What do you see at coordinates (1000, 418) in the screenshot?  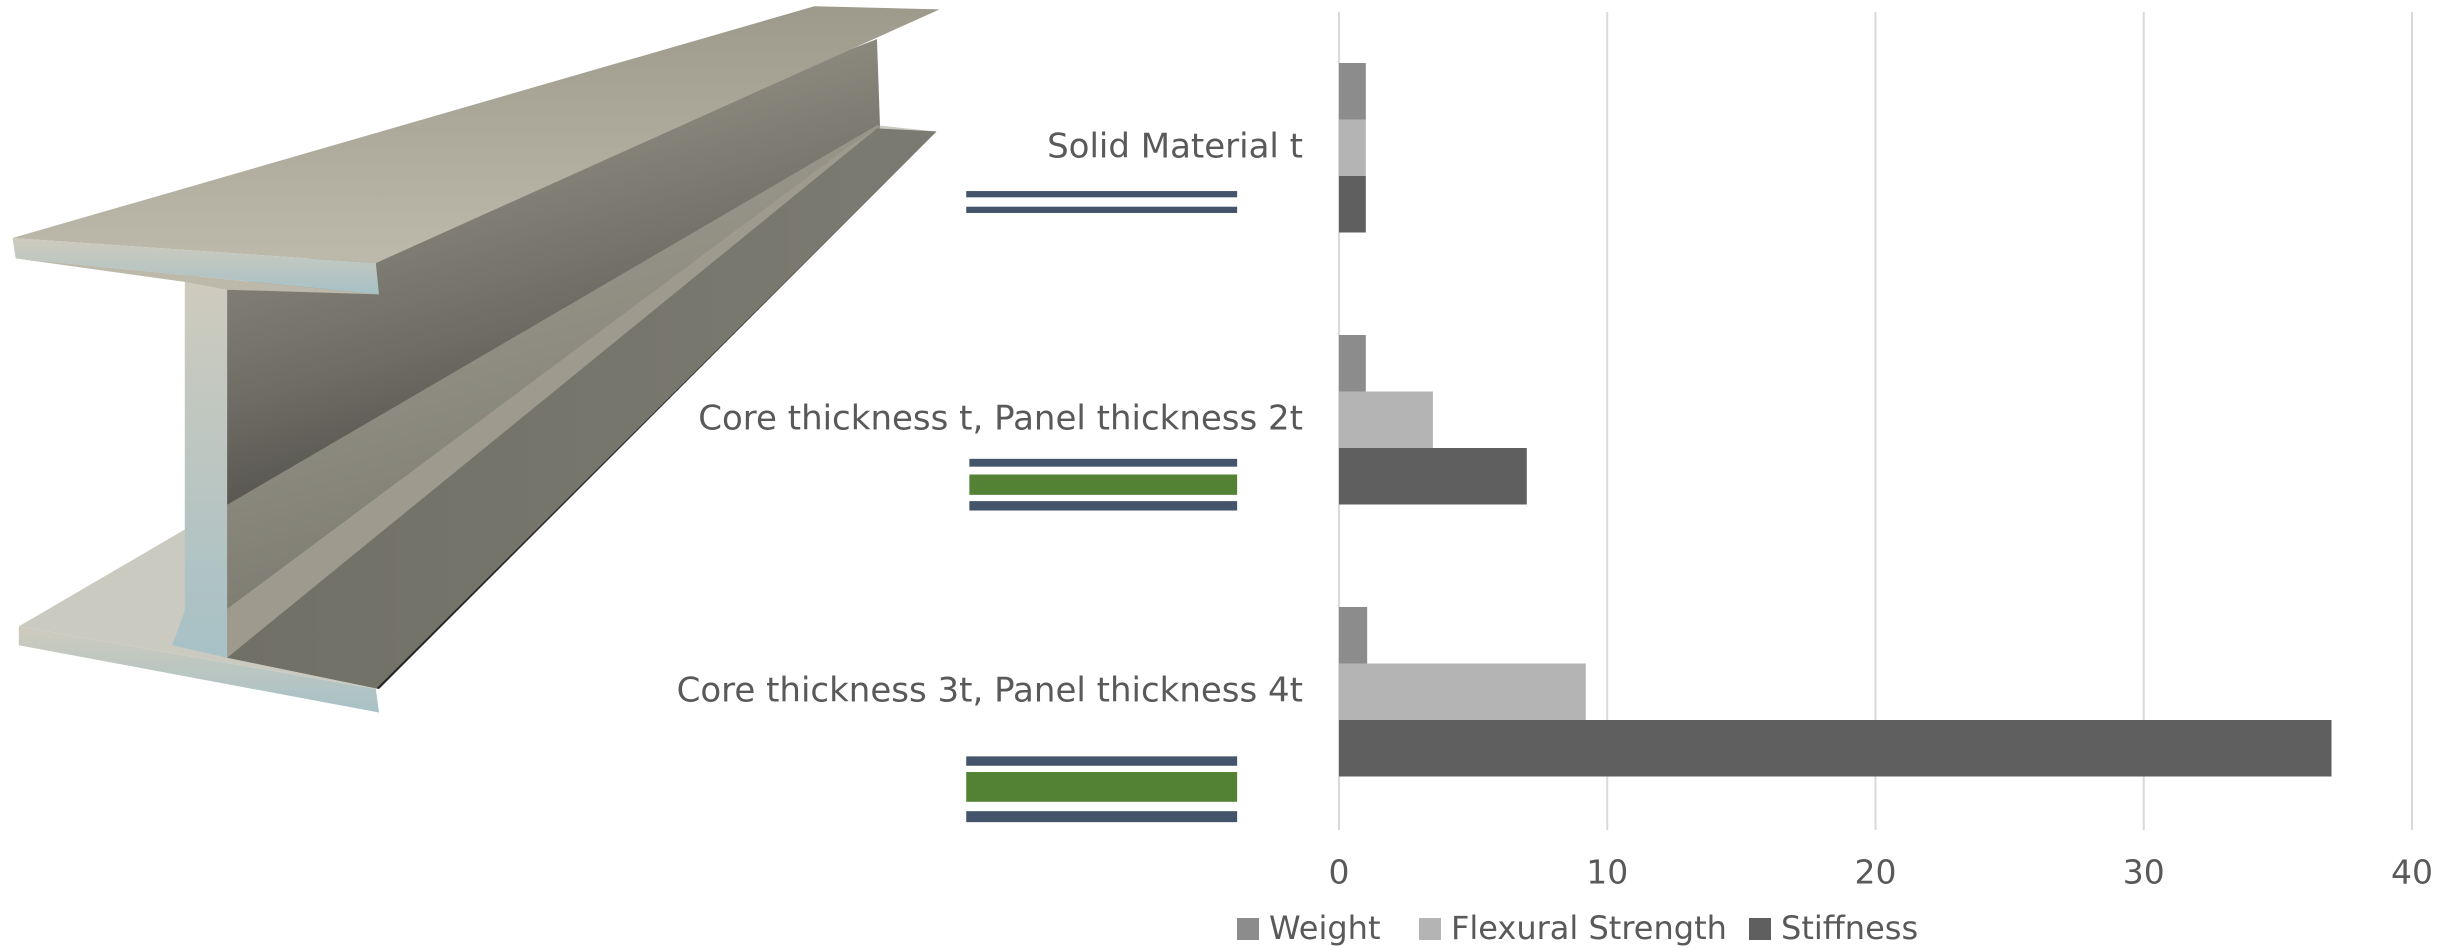 I see `category-label: Core thickness t, Panel thickness 2t` at bounding box center [1000, 418].